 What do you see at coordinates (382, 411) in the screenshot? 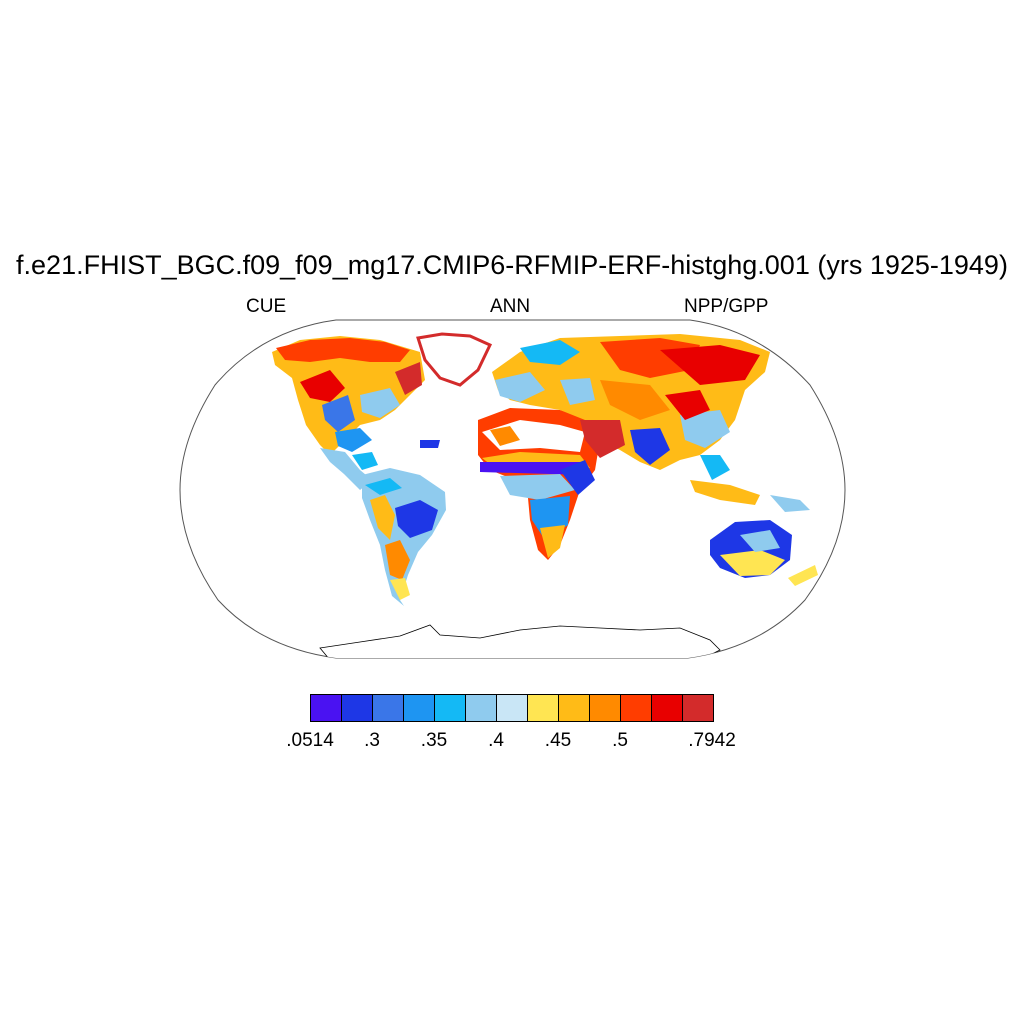
I see `north-america-region` at bounding box center [382, 411].